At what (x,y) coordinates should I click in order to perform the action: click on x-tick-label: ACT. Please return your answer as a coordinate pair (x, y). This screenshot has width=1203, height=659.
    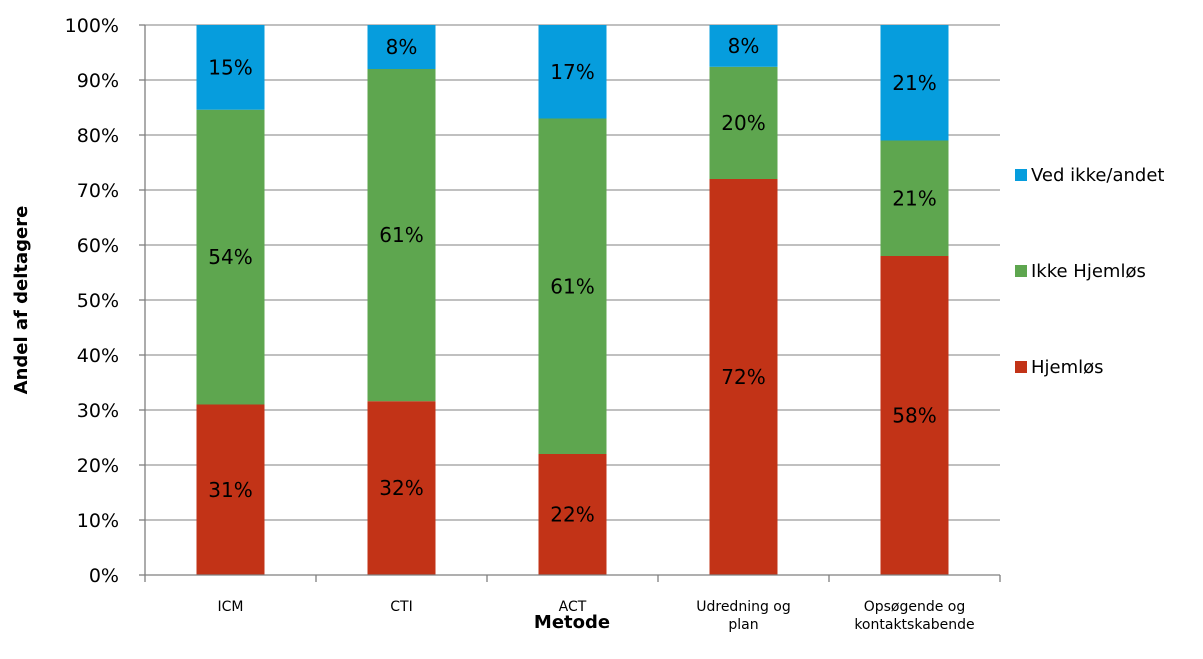
    Looking at the image, I should click on (573, 607).